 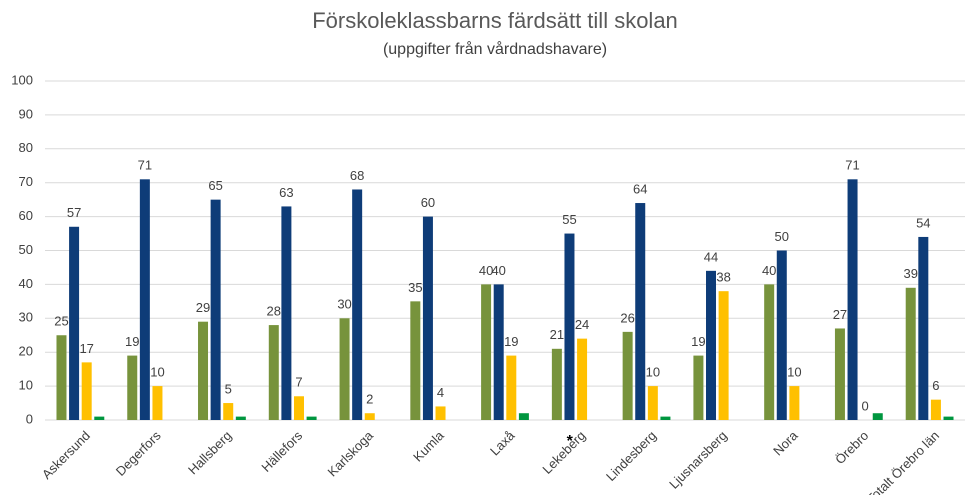 What do you see at coordinates (865, 405) in the screenshot?
I see `data-label: 0` at bounding box center [865, 405].